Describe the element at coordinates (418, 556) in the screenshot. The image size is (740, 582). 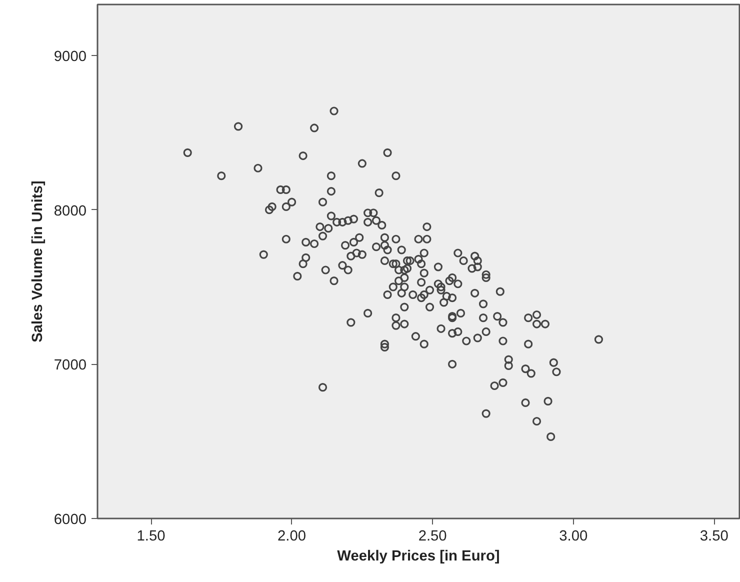
I see `x-axis-title: Weekly Prices [in Euro]` at that location.